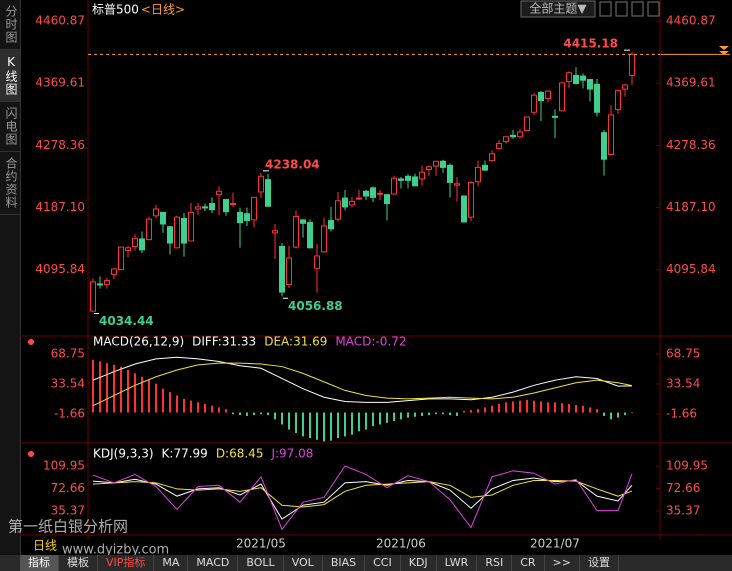 The image size is (732, 571). What do you see at coordinates (599, 563) in the screenshot?
I see `tab: 设置` at bounding box center [599, 563].